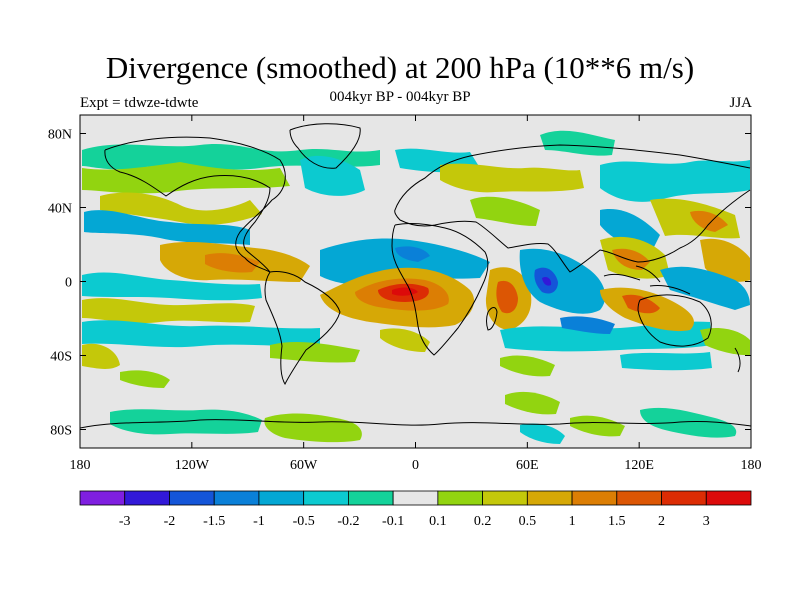 The width and height of the screenshot is (800, 600). What do you see at coordinates (125, 521) in the screenshot?
I see `colorbar-label: -3` at bounding box center [125, 521].